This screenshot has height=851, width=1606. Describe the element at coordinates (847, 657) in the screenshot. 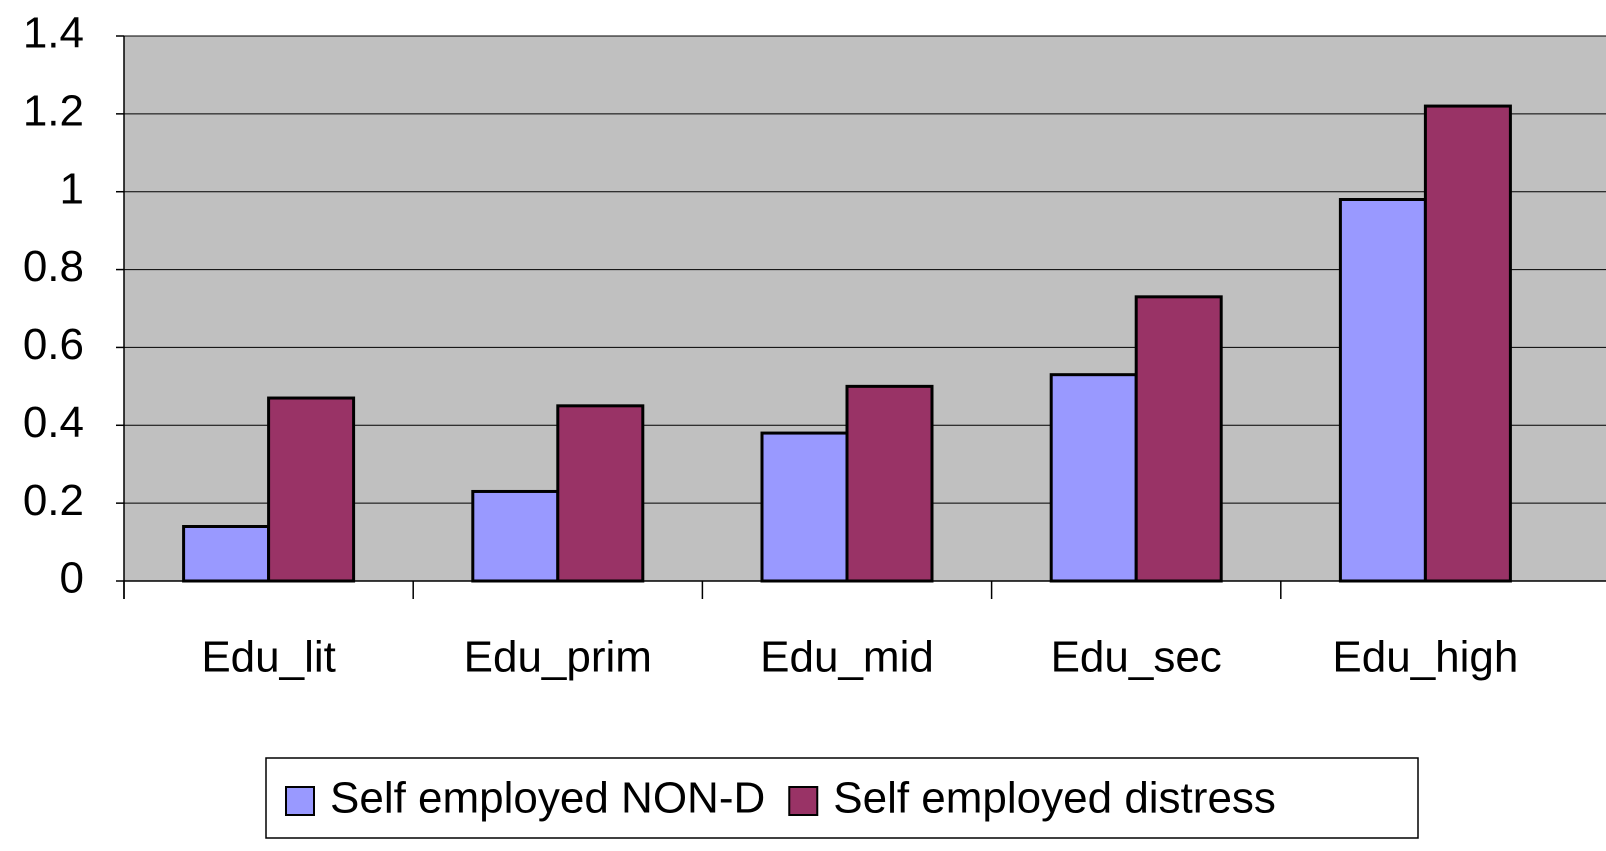

I see `x-tick-label: Edu_mid` at that location.